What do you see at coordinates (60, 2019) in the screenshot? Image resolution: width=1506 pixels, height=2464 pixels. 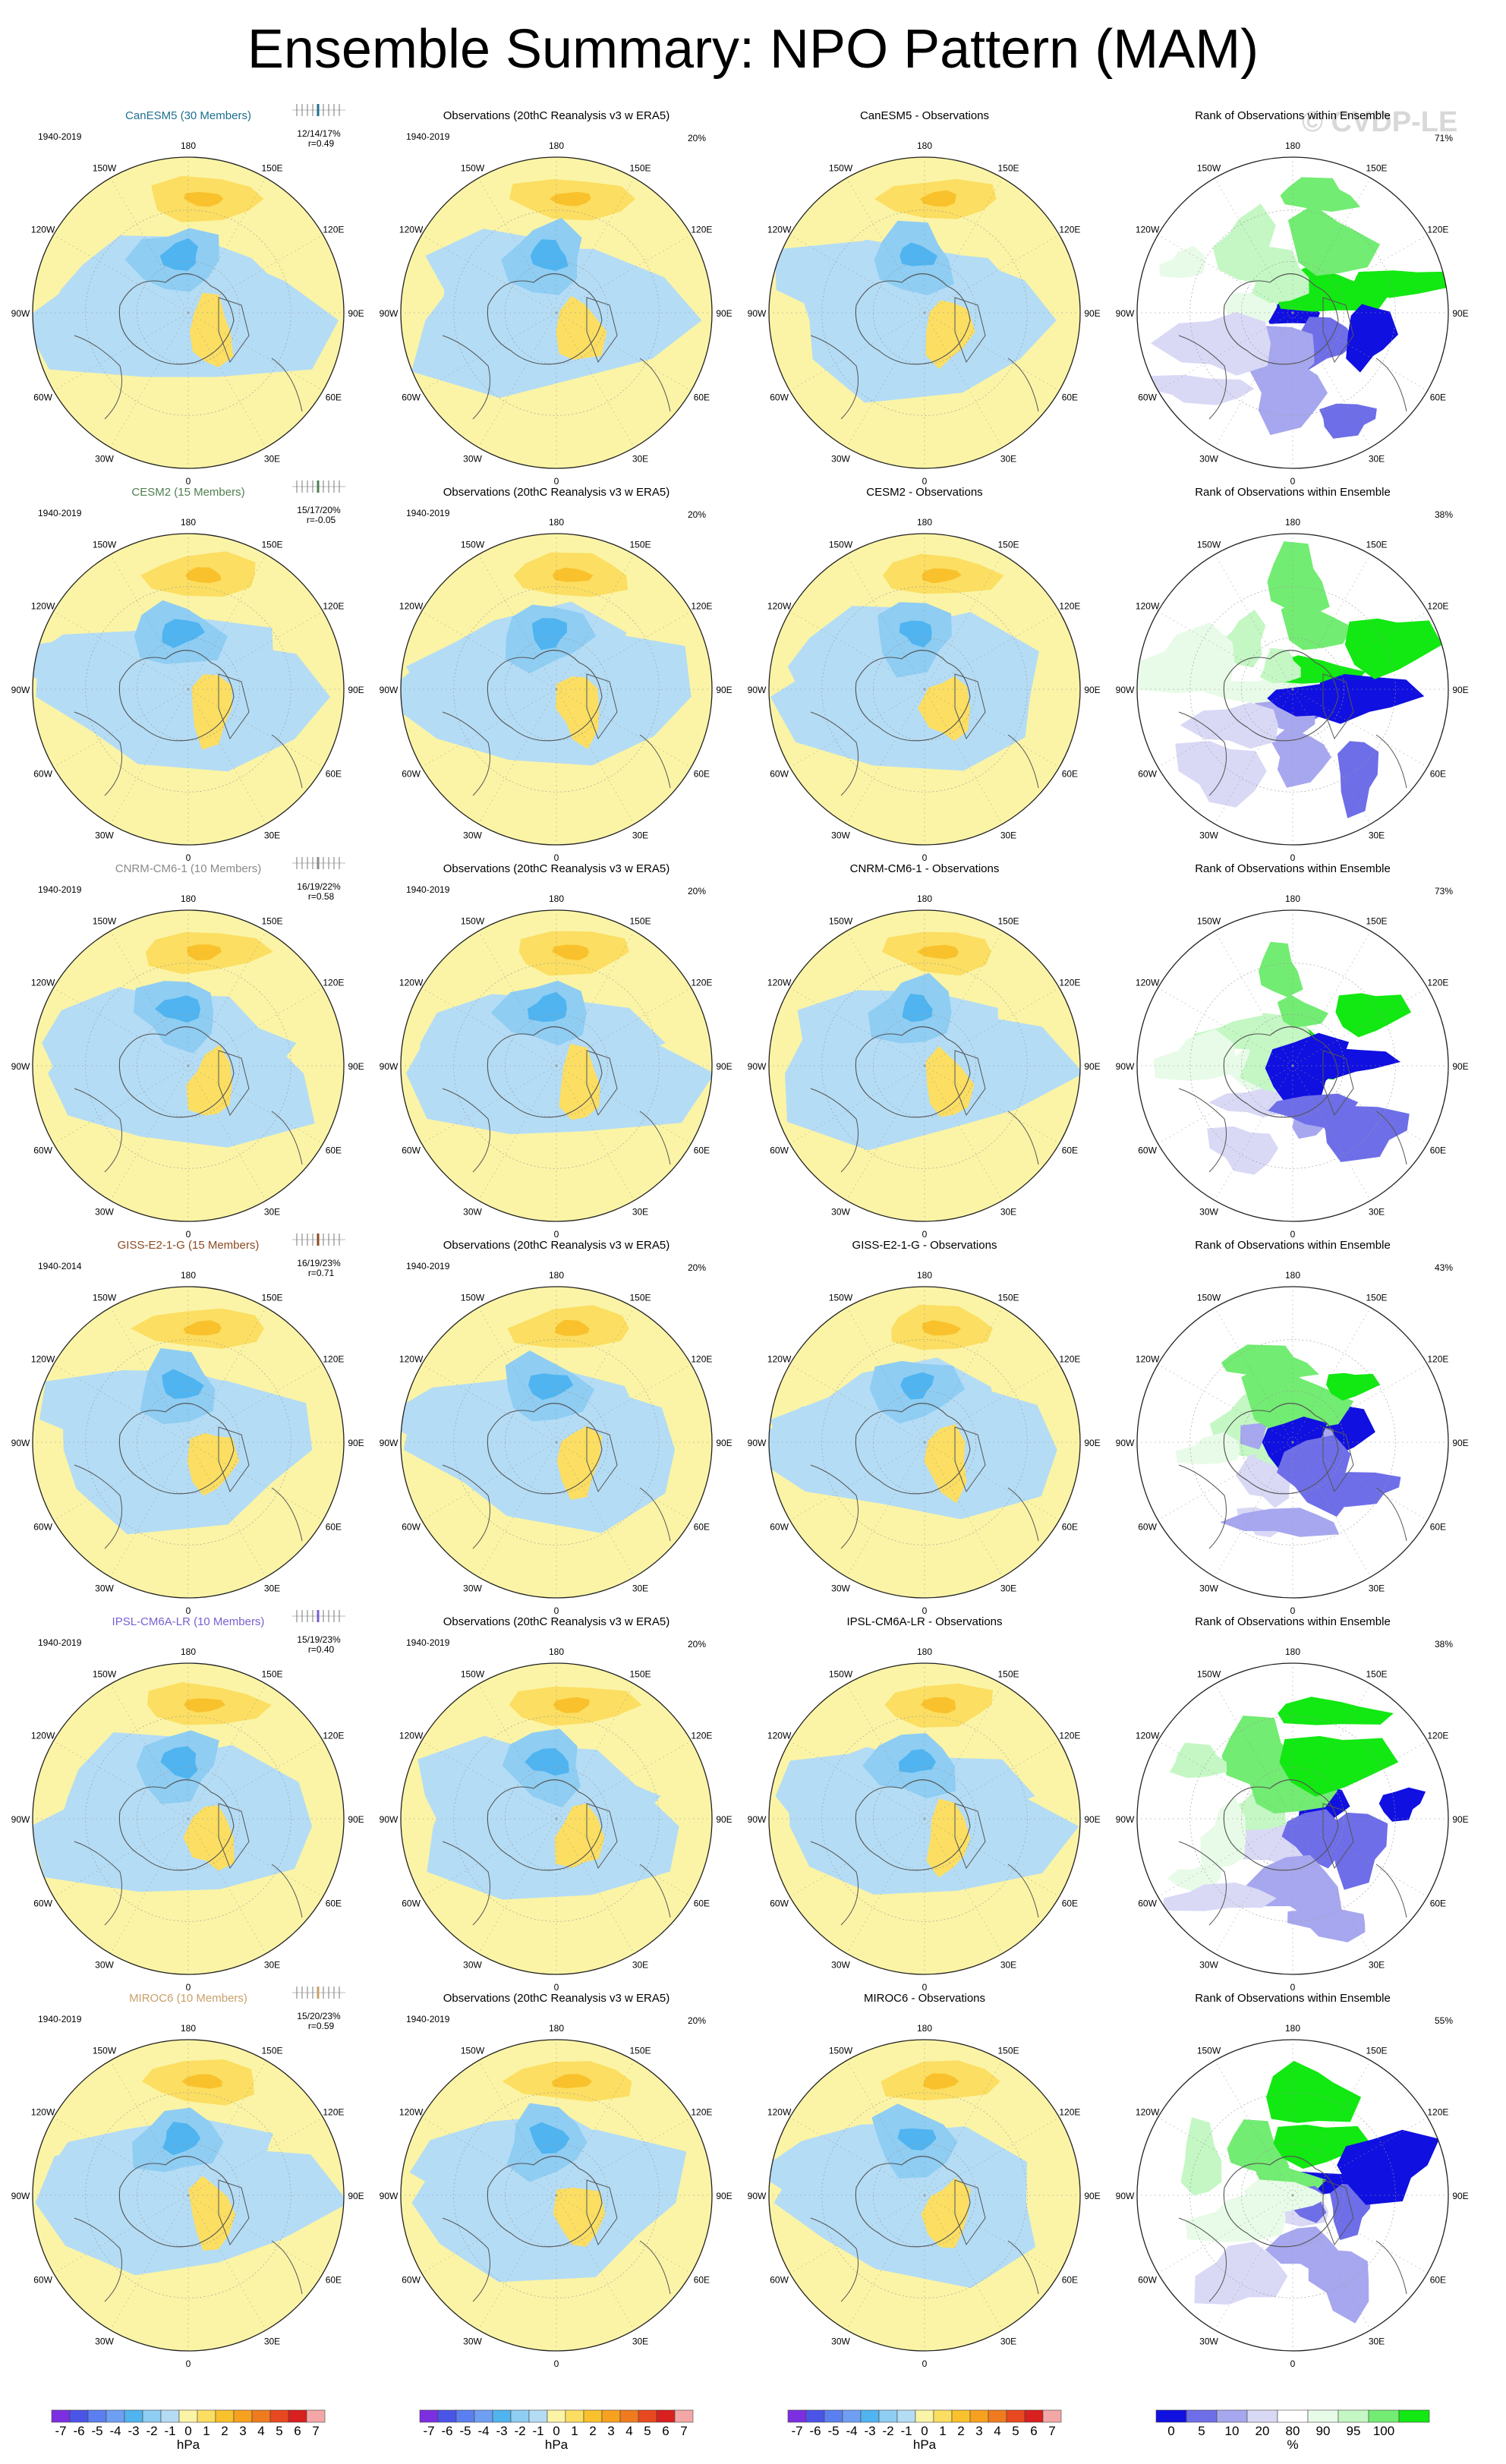 I see `period-label: 1940-2019` at bounding box center [60, 2019].